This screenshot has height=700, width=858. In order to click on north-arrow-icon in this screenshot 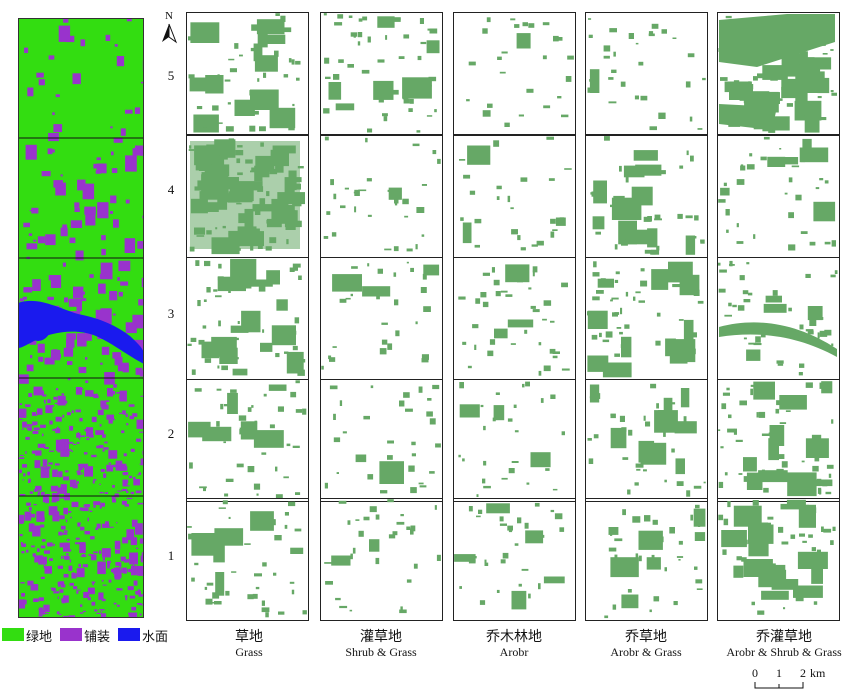, I will do `click(170, 33)`.